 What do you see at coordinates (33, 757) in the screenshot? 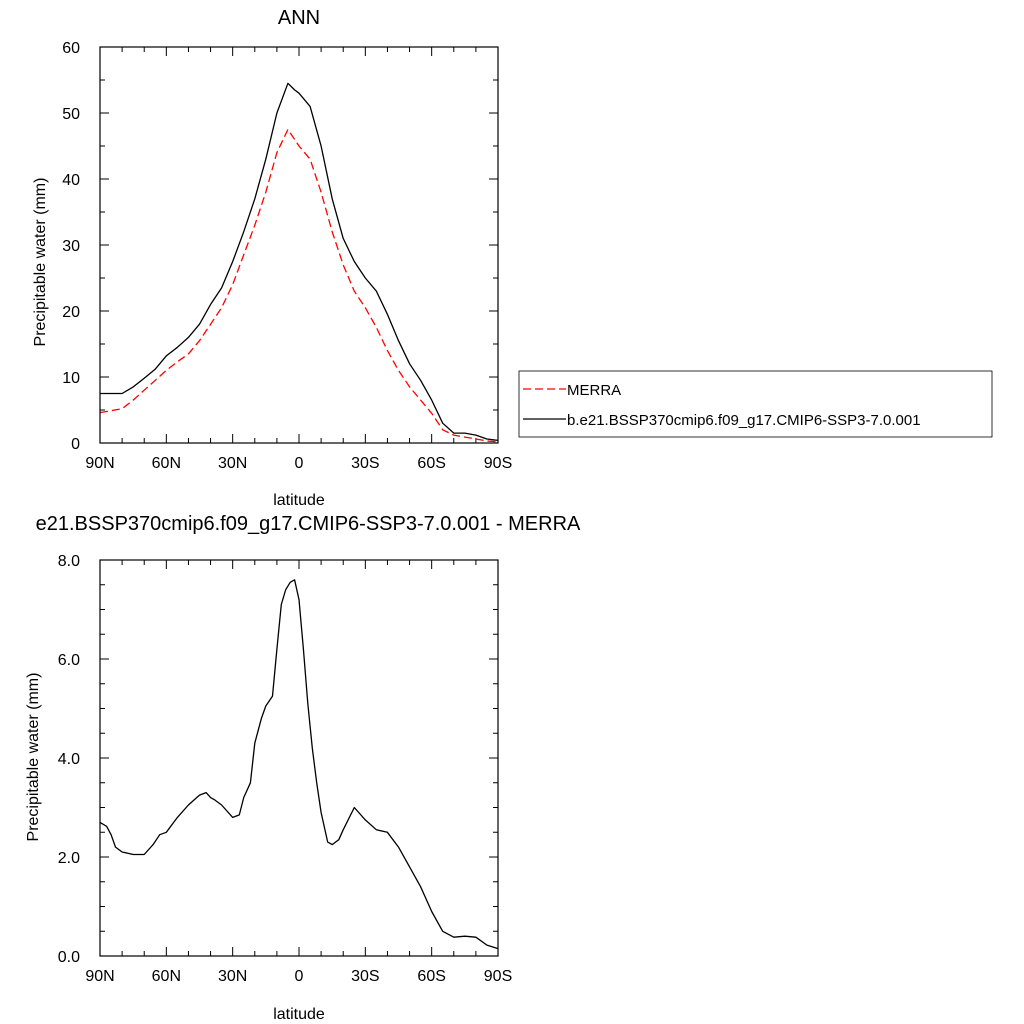
I see `bottom-y-axis-label: Precipitable water (mm)` at bounding box center [33, 757].